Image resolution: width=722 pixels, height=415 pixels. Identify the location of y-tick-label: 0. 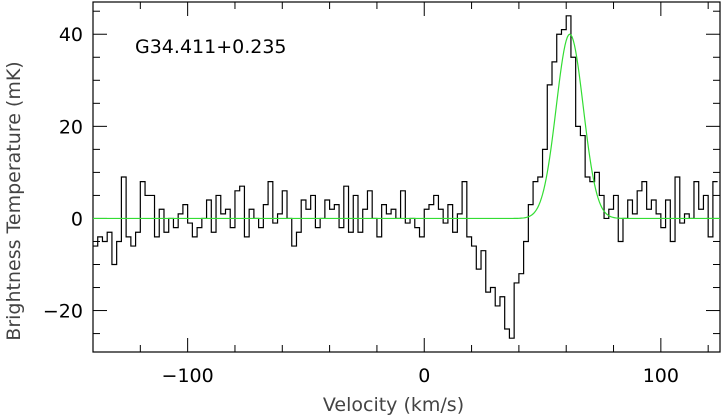
(77, 219).